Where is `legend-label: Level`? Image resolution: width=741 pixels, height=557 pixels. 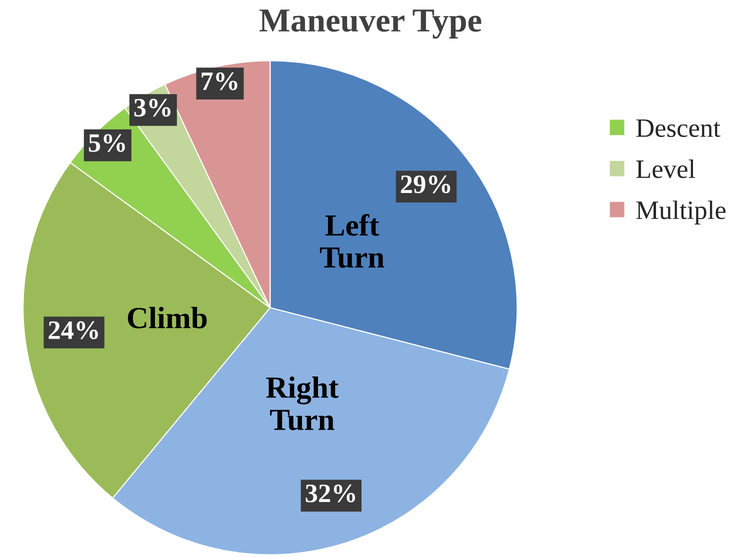
legend-label: Level is located at coordinates (666, 169).